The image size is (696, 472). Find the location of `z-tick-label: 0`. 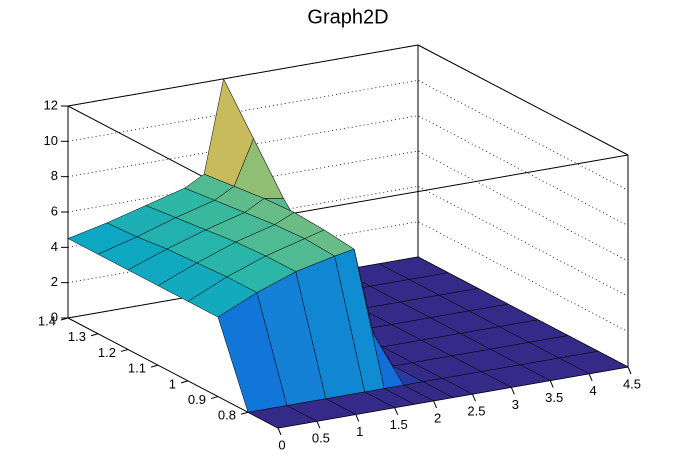

z-tick-label: 0 is located at coordinates (54, 316).